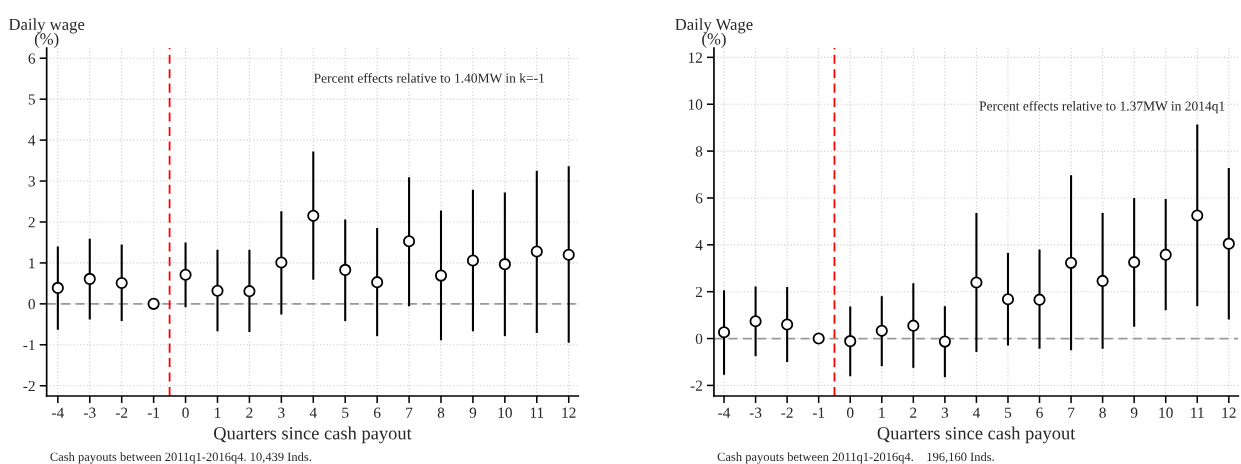 This screenshot has height=464, width=1241. I want to click on y-tick-label: 12, so click(695, 57).